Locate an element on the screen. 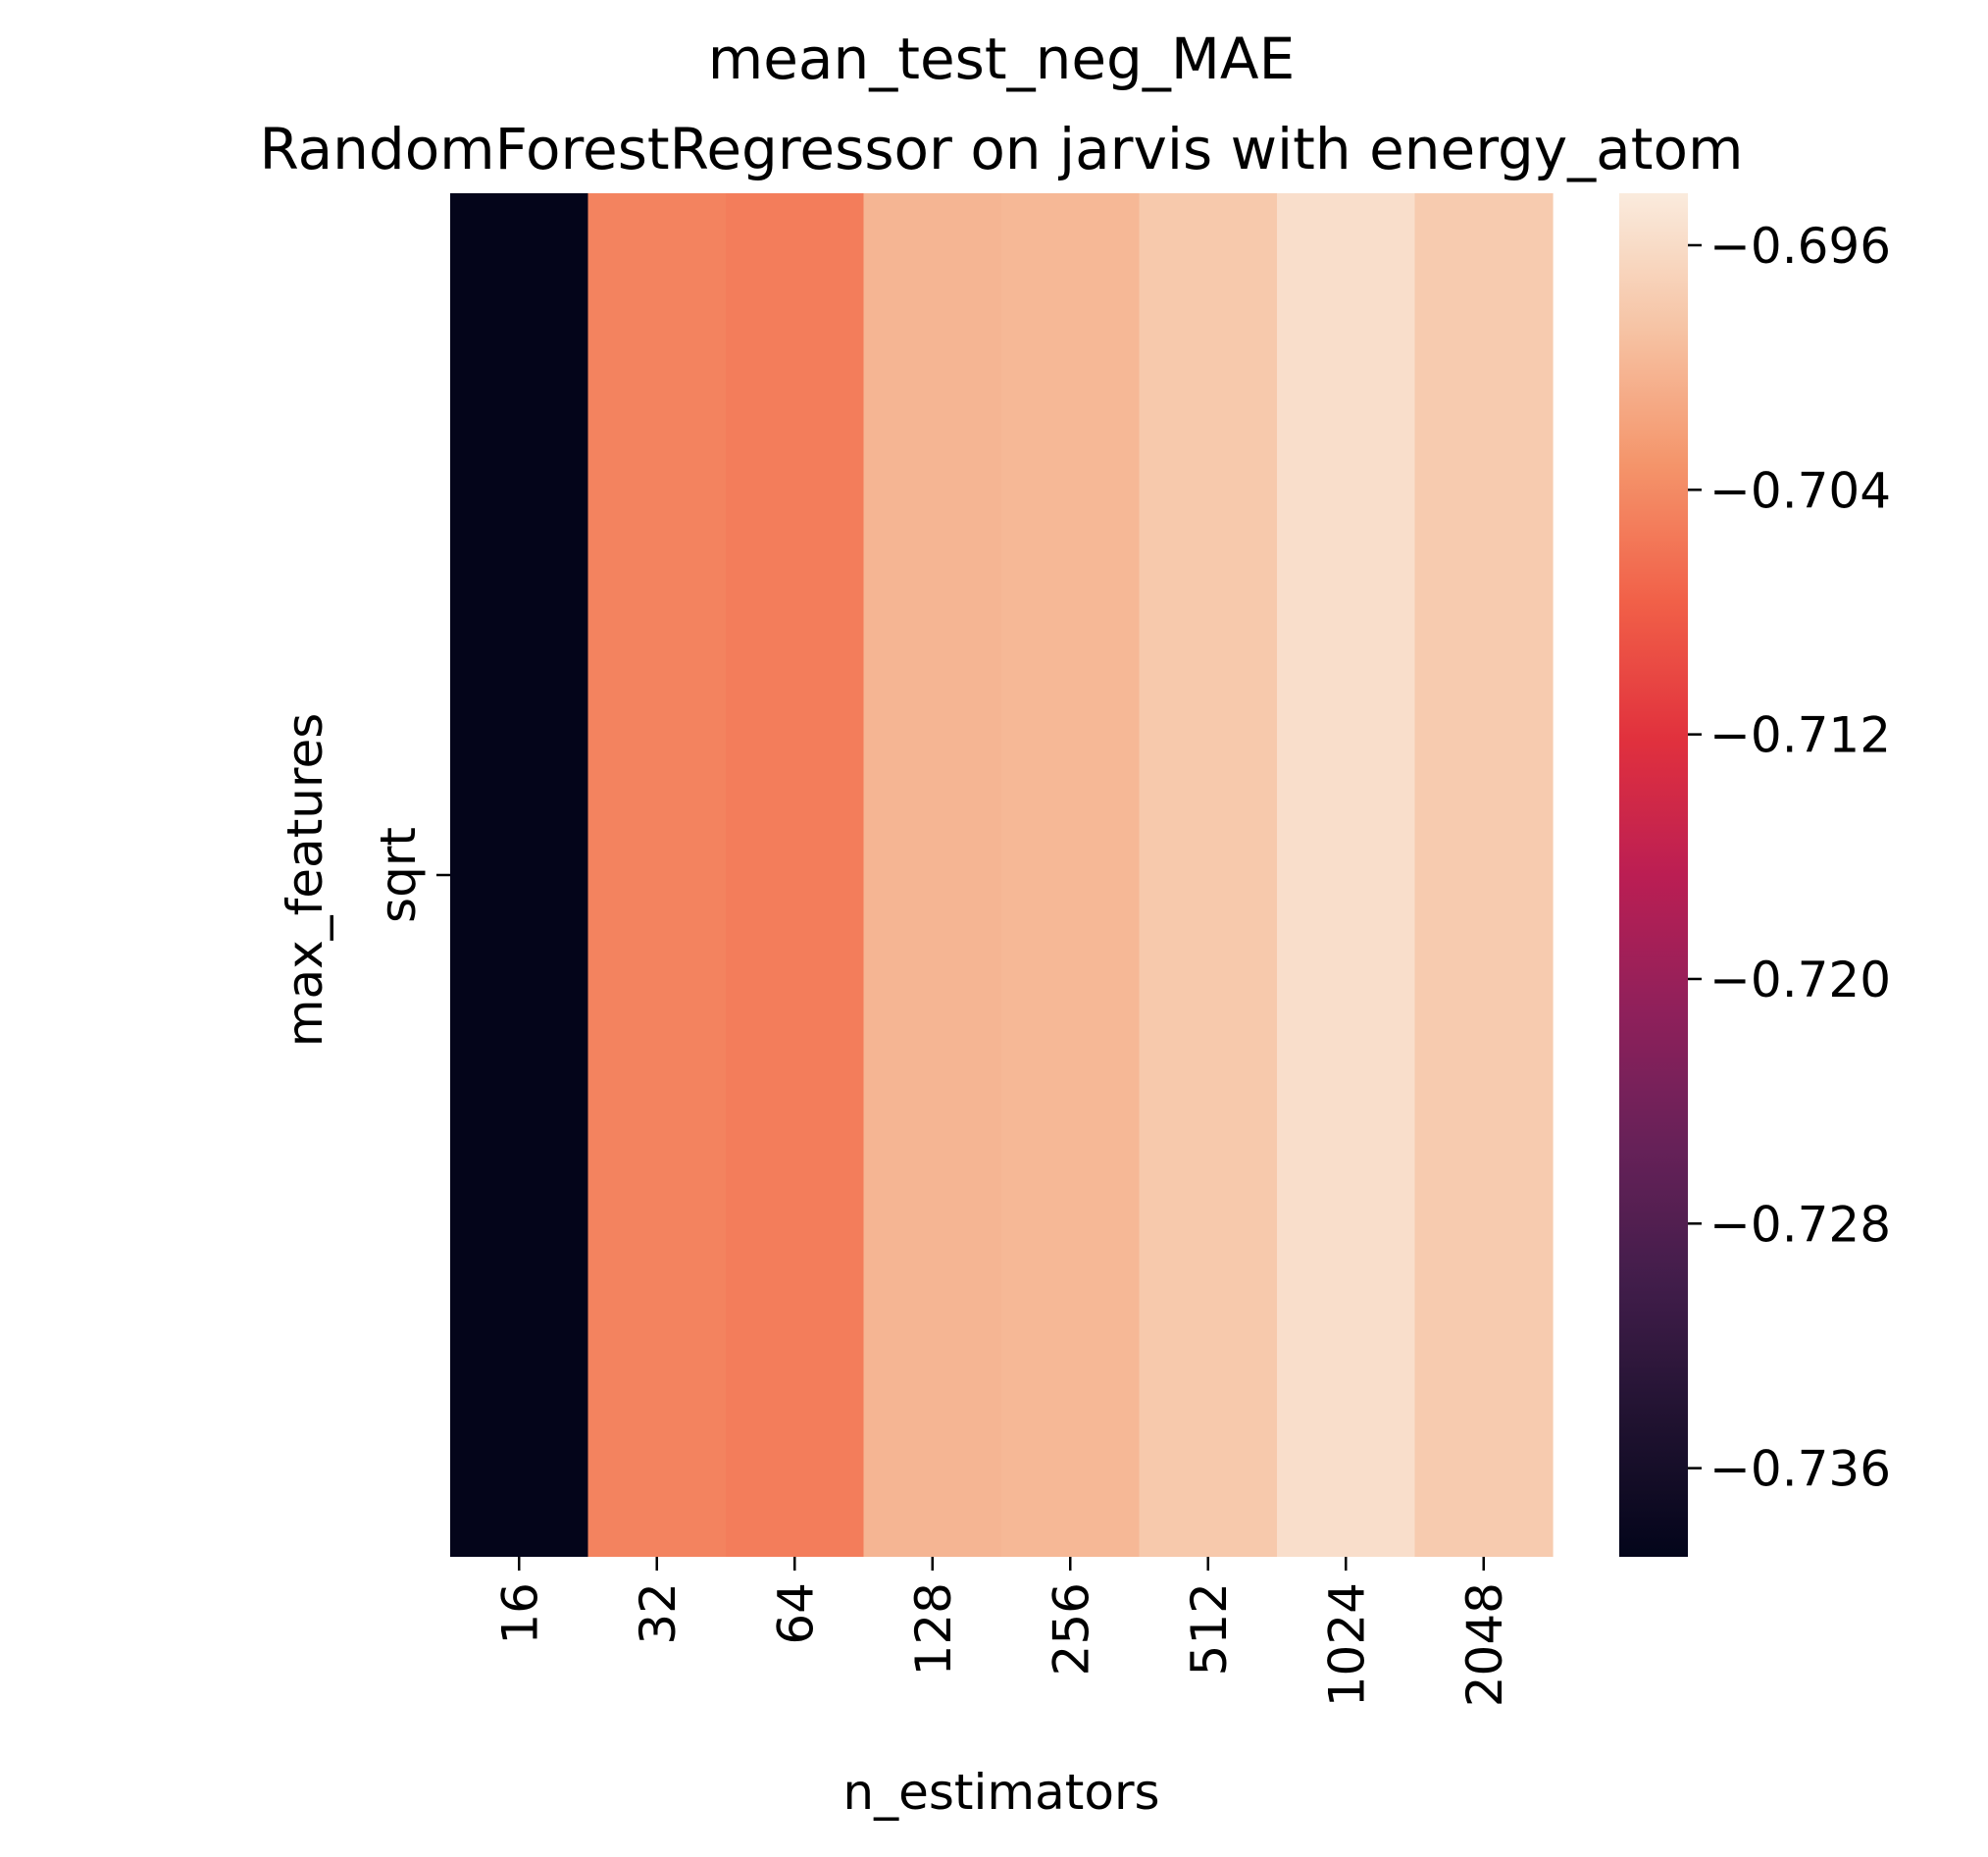 The image size is (1988, 1857). colorbar-tick-label-3: −0.720 is located at coordinates (1800, 980).